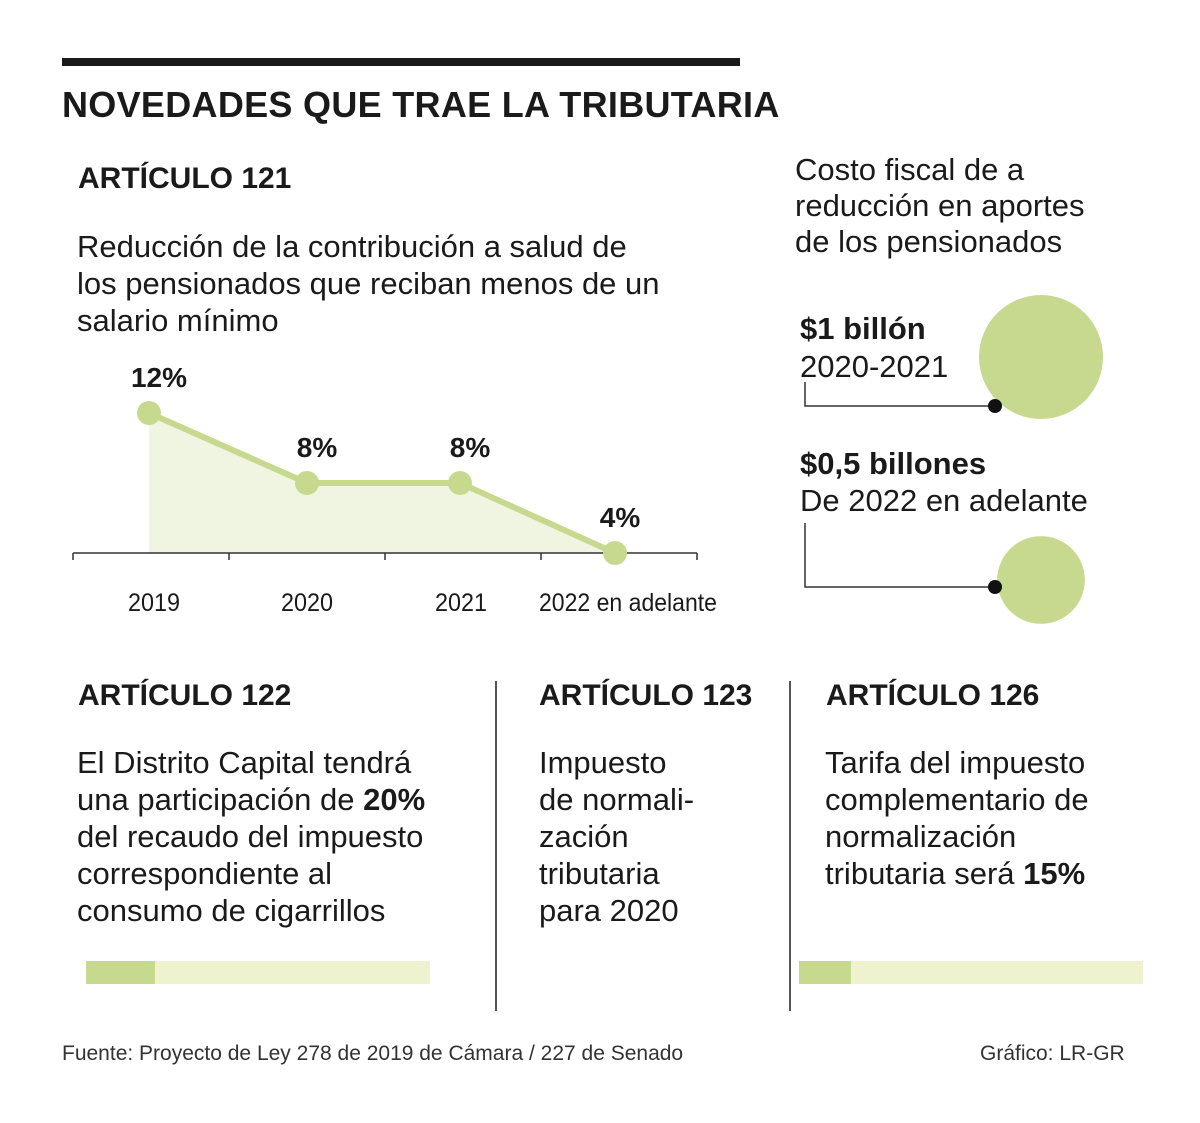 This screenshot has width=1200, height=1123. I want to click on art122-line: consumo de cigarrillos, so click(231, 910).